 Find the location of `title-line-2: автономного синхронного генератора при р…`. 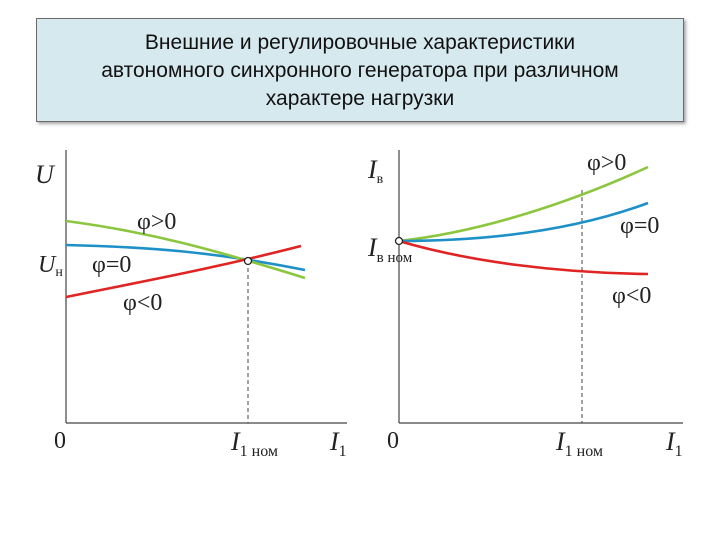

title-line-2: автономного синхронного генератора при р… is located at coordinates (360, 70).